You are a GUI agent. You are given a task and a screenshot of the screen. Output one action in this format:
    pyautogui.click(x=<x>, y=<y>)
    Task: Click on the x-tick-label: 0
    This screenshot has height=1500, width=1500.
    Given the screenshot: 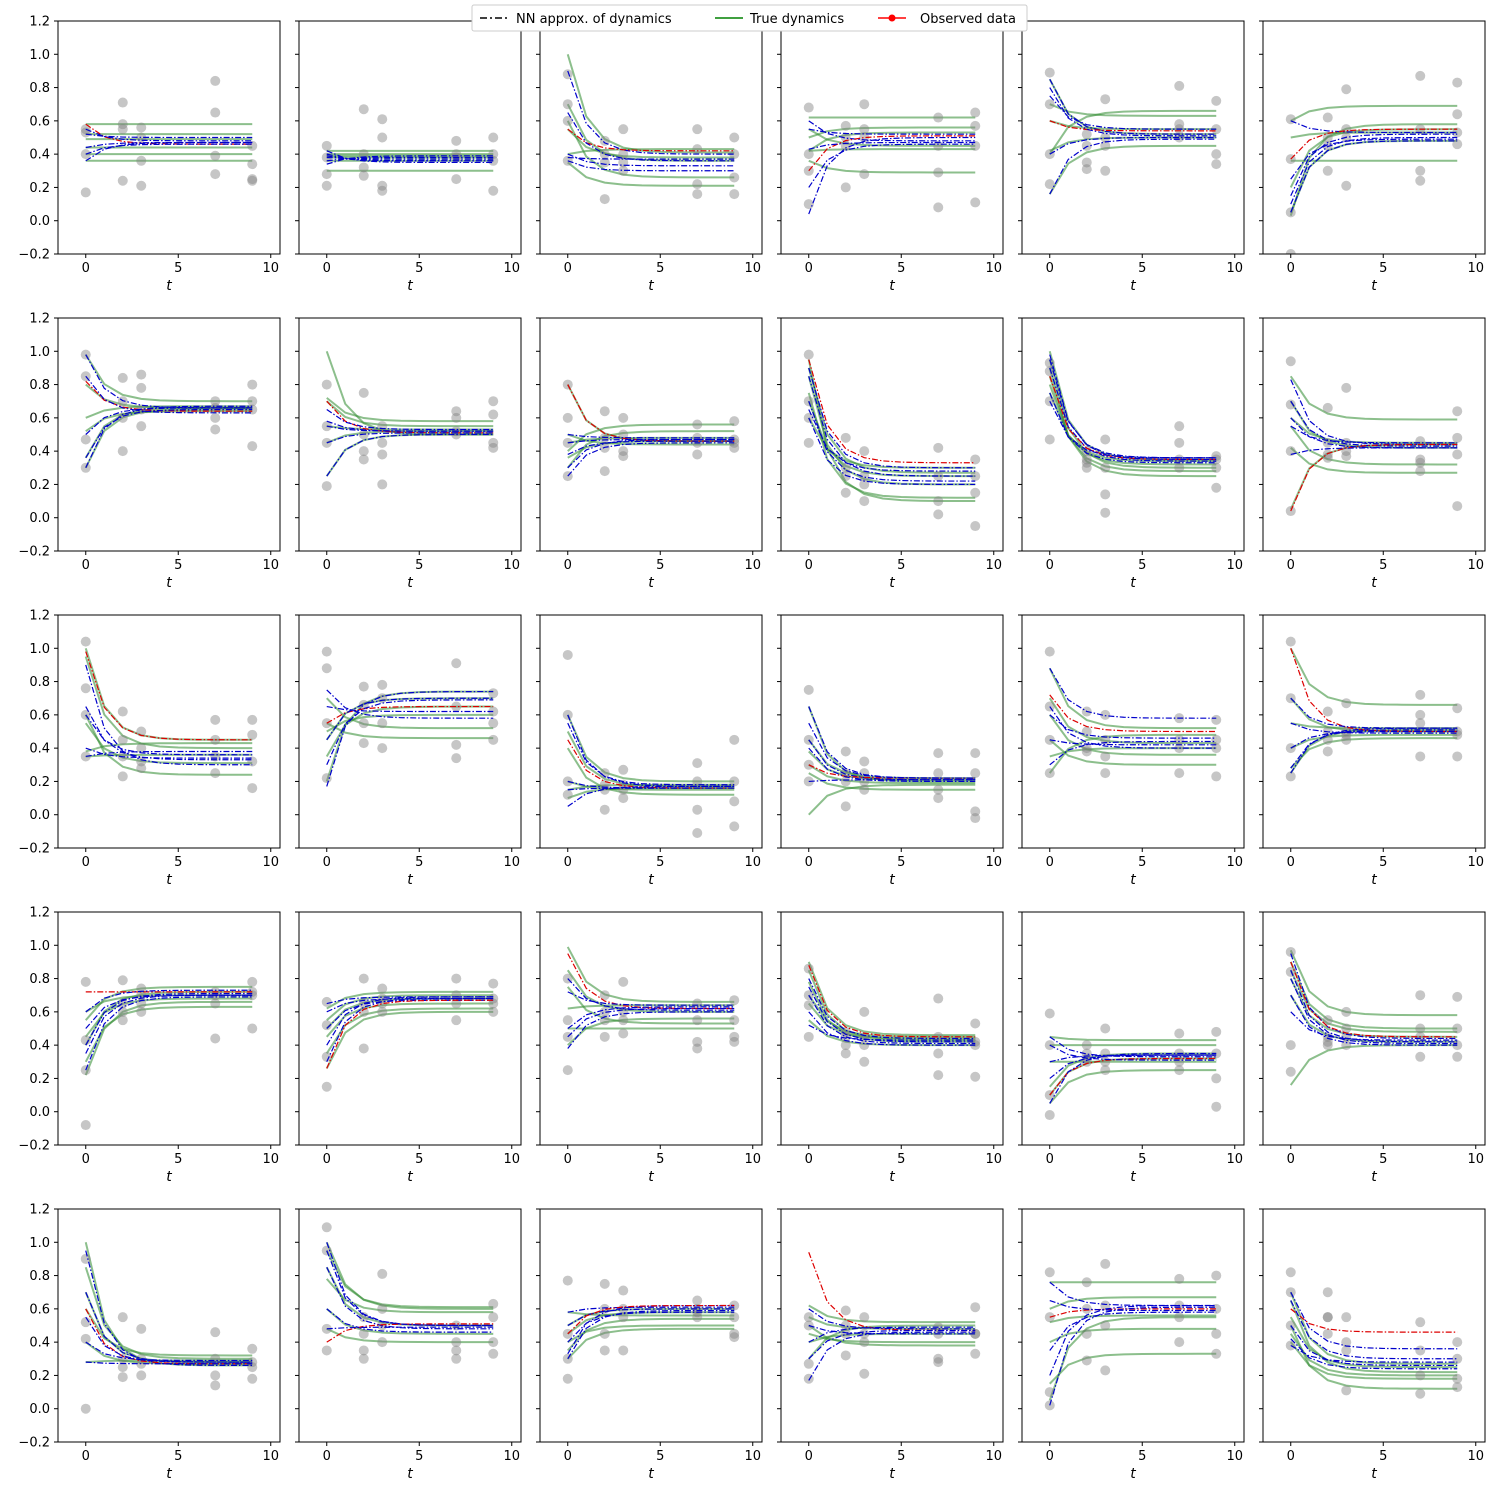 What is the action you would take?
    pyautogui.click(x=809, y=862)
    